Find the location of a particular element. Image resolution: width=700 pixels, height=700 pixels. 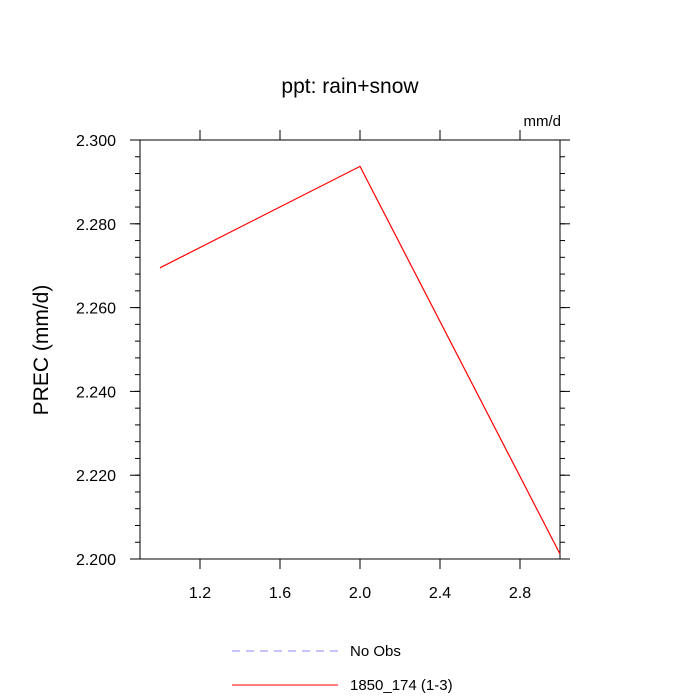

chart-title: ppt: rain+snow is located at coordinates (350, 86).